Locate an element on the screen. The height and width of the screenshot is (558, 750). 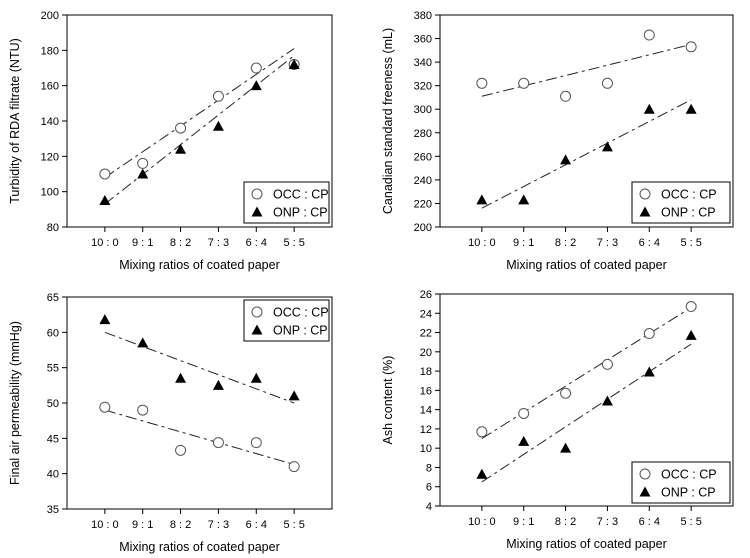
y-tick-label: 65 is located at coordinates (53, 298).